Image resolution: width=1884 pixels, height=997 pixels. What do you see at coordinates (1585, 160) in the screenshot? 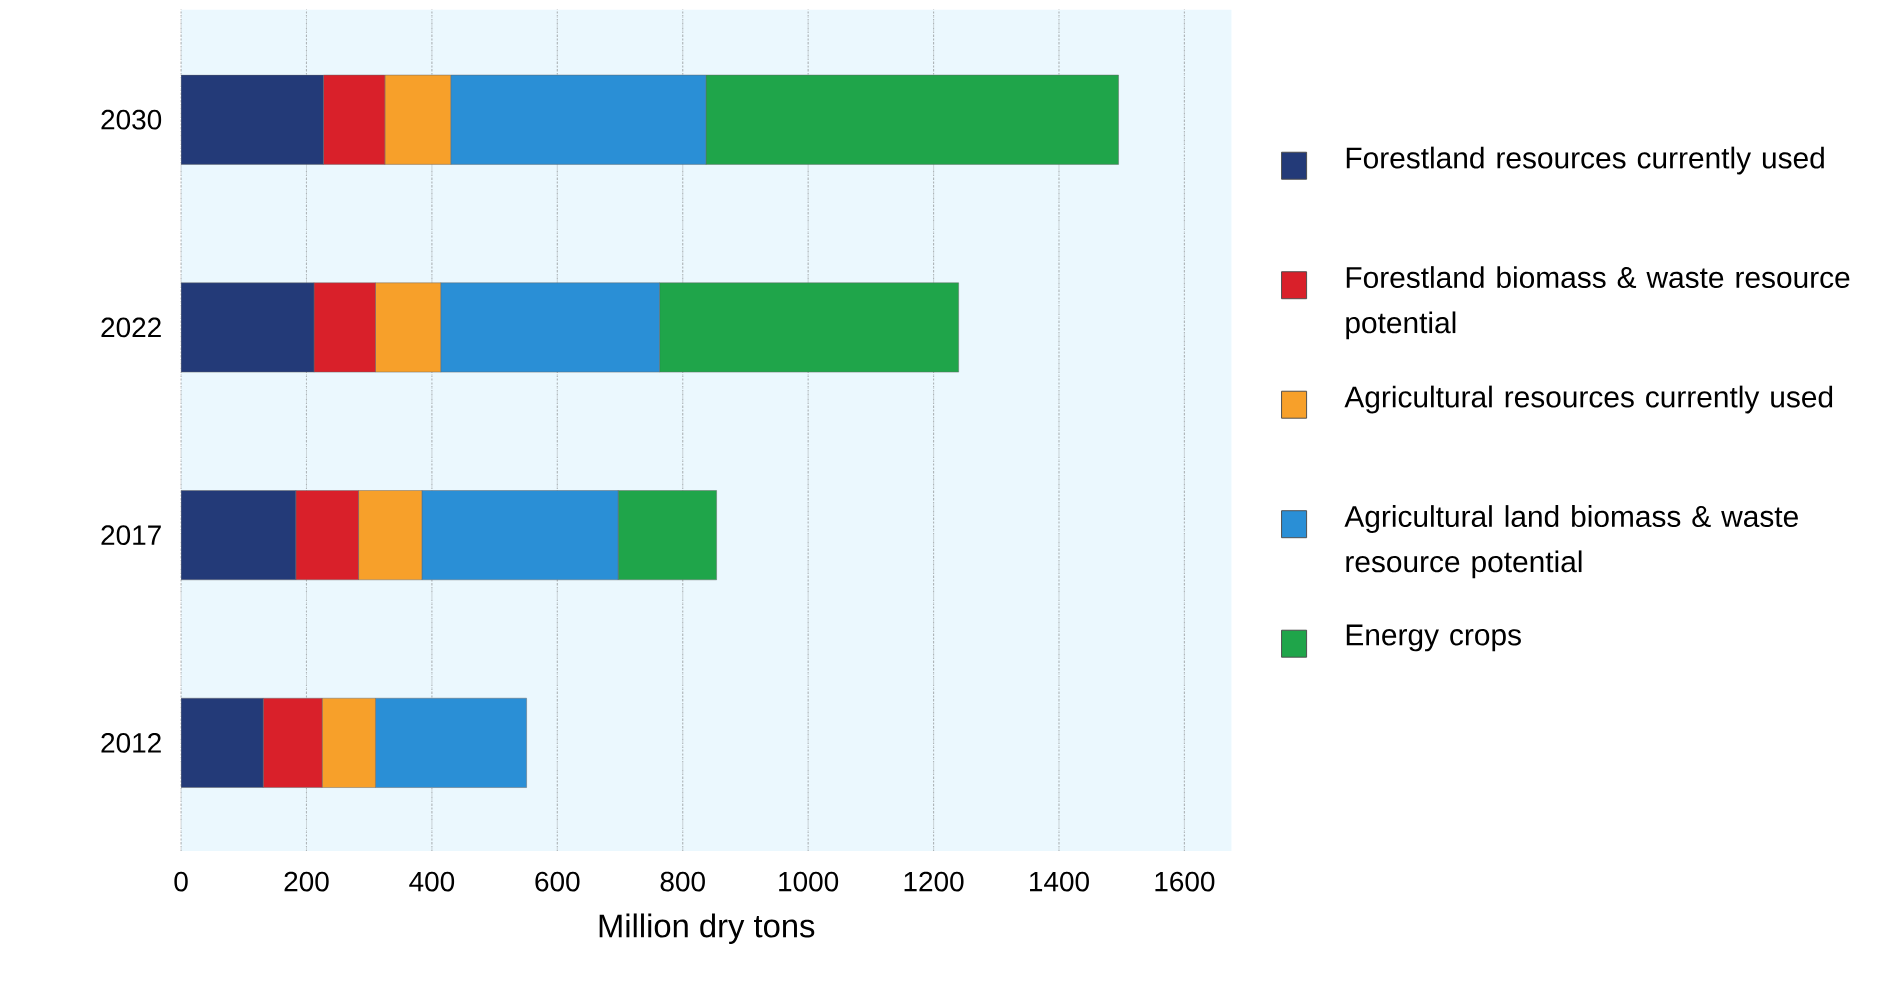
I see `legend-label: Forestland resources currently used` at bounding box center [1585, 160].